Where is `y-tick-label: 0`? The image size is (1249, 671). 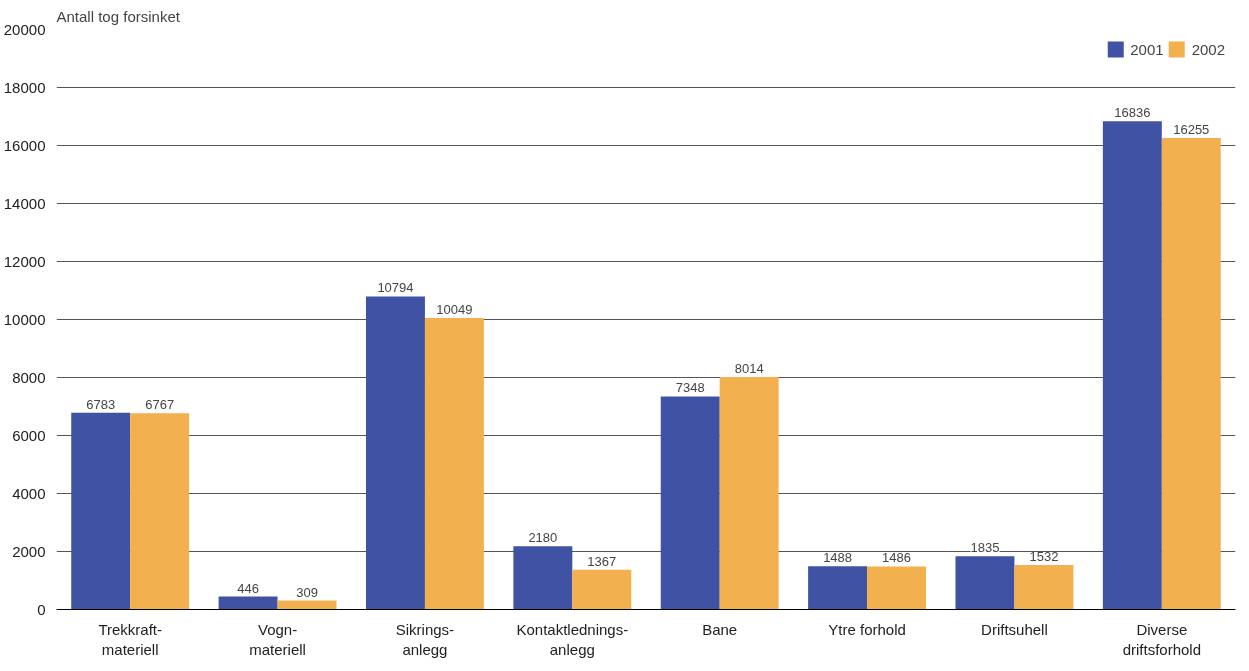 y-tick-label: 0 is located at coordinates (41, 609).